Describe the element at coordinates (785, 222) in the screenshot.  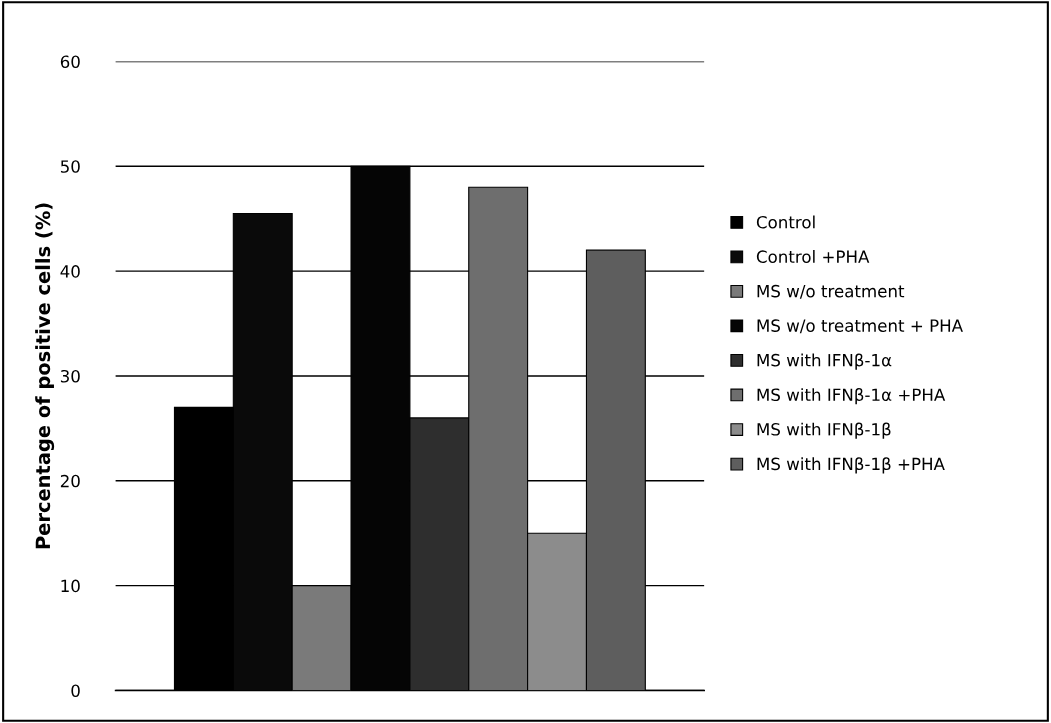
I see `legend-label: Control` at that location.